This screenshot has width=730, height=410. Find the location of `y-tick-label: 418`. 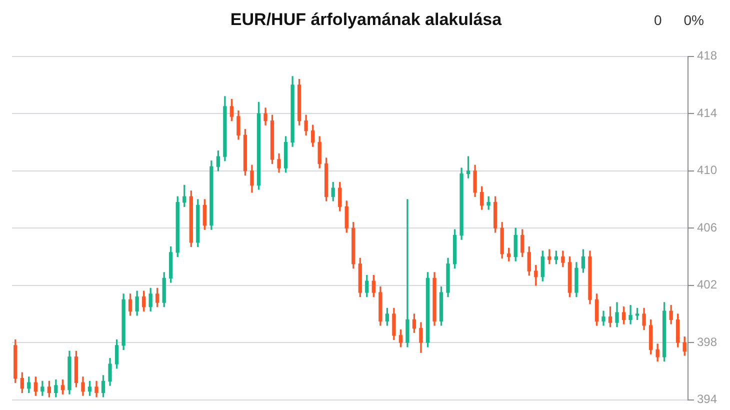

y-tick-label: 418 is located at coordinates (707, 55).